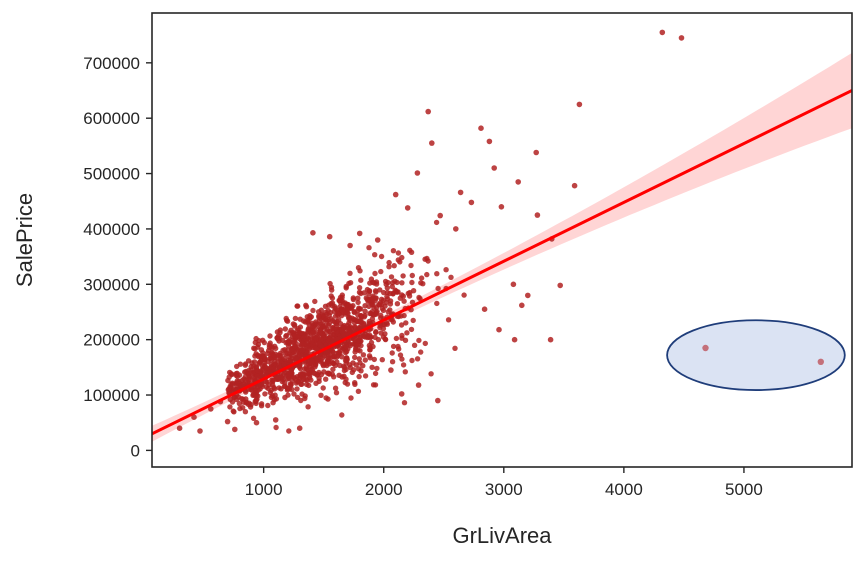 The height and width of the screenshot is (563, 865). I want to click on y-tick-label: 600000, so click(111, 118).